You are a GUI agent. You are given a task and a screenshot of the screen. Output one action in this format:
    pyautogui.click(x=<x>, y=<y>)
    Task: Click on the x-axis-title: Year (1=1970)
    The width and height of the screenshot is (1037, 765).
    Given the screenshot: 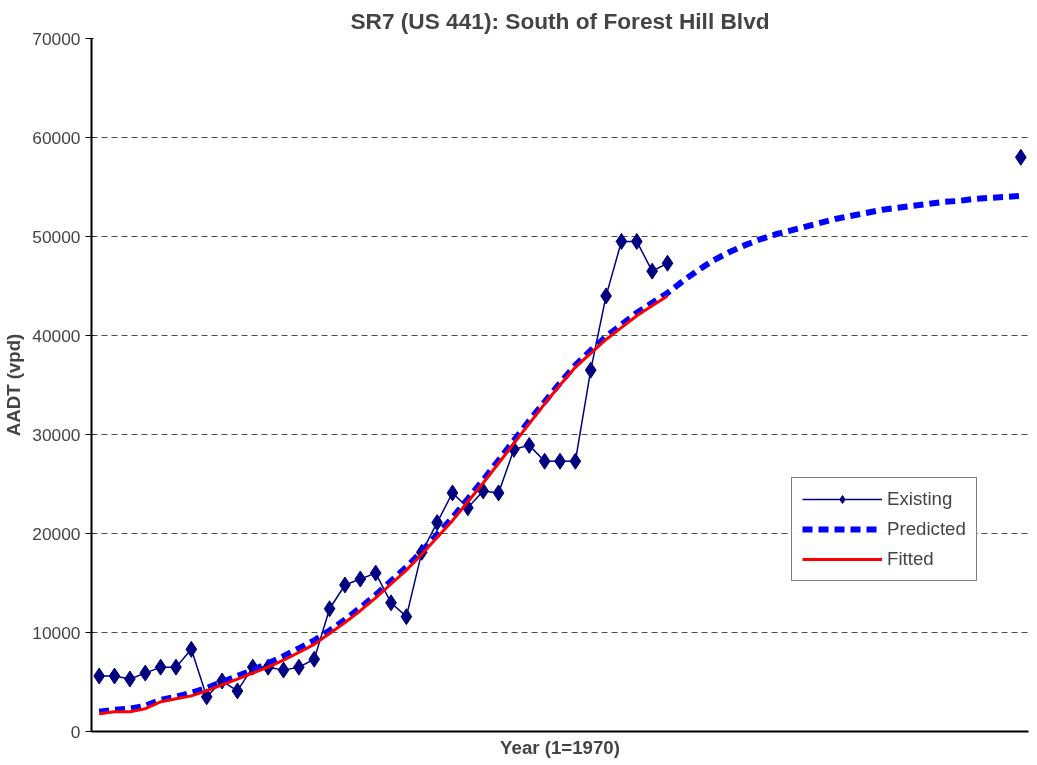 What is the action you would take?
    pyautogui.click(x=560, y=747)
    